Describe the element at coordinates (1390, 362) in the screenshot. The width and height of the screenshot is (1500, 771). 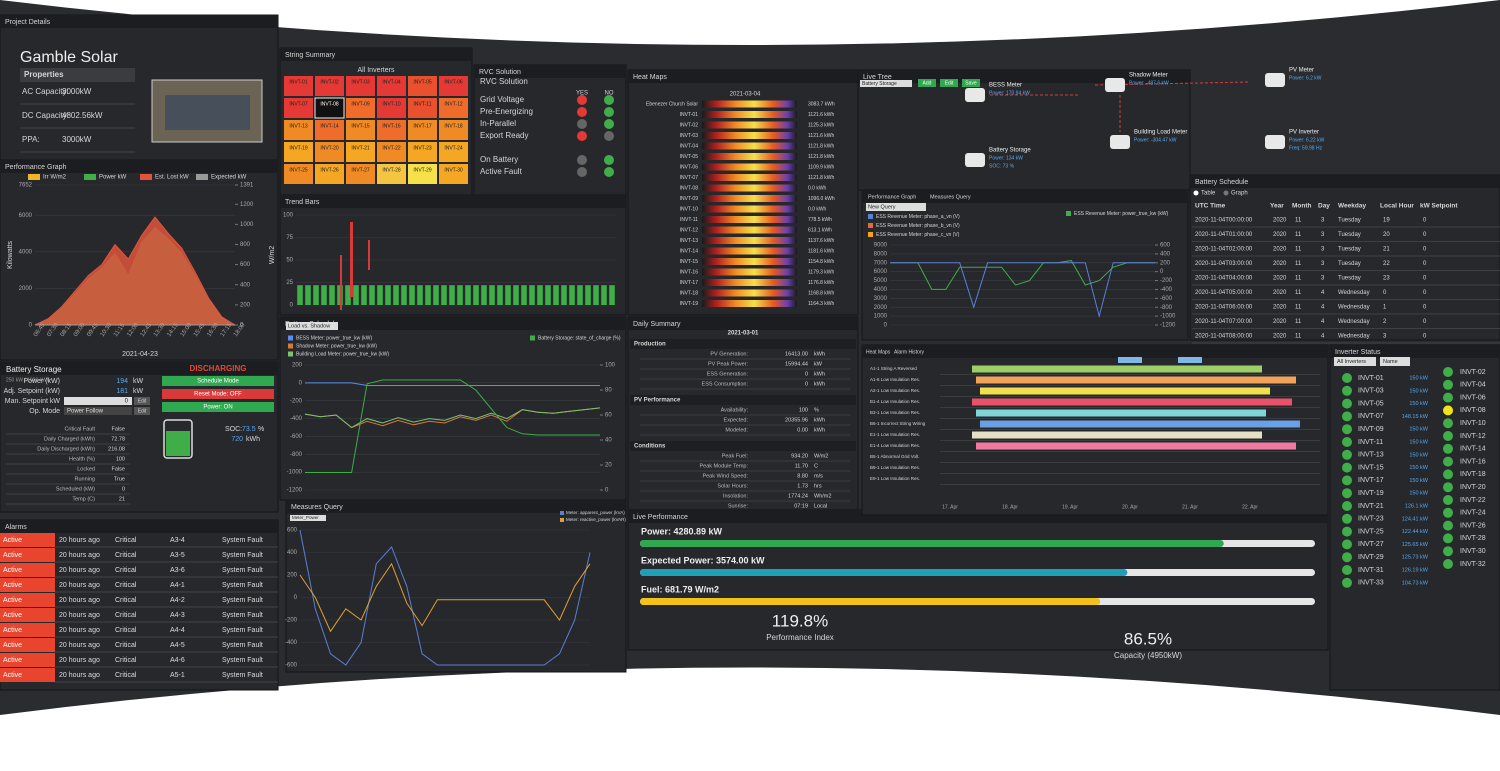
I see `label: Name` at that location.